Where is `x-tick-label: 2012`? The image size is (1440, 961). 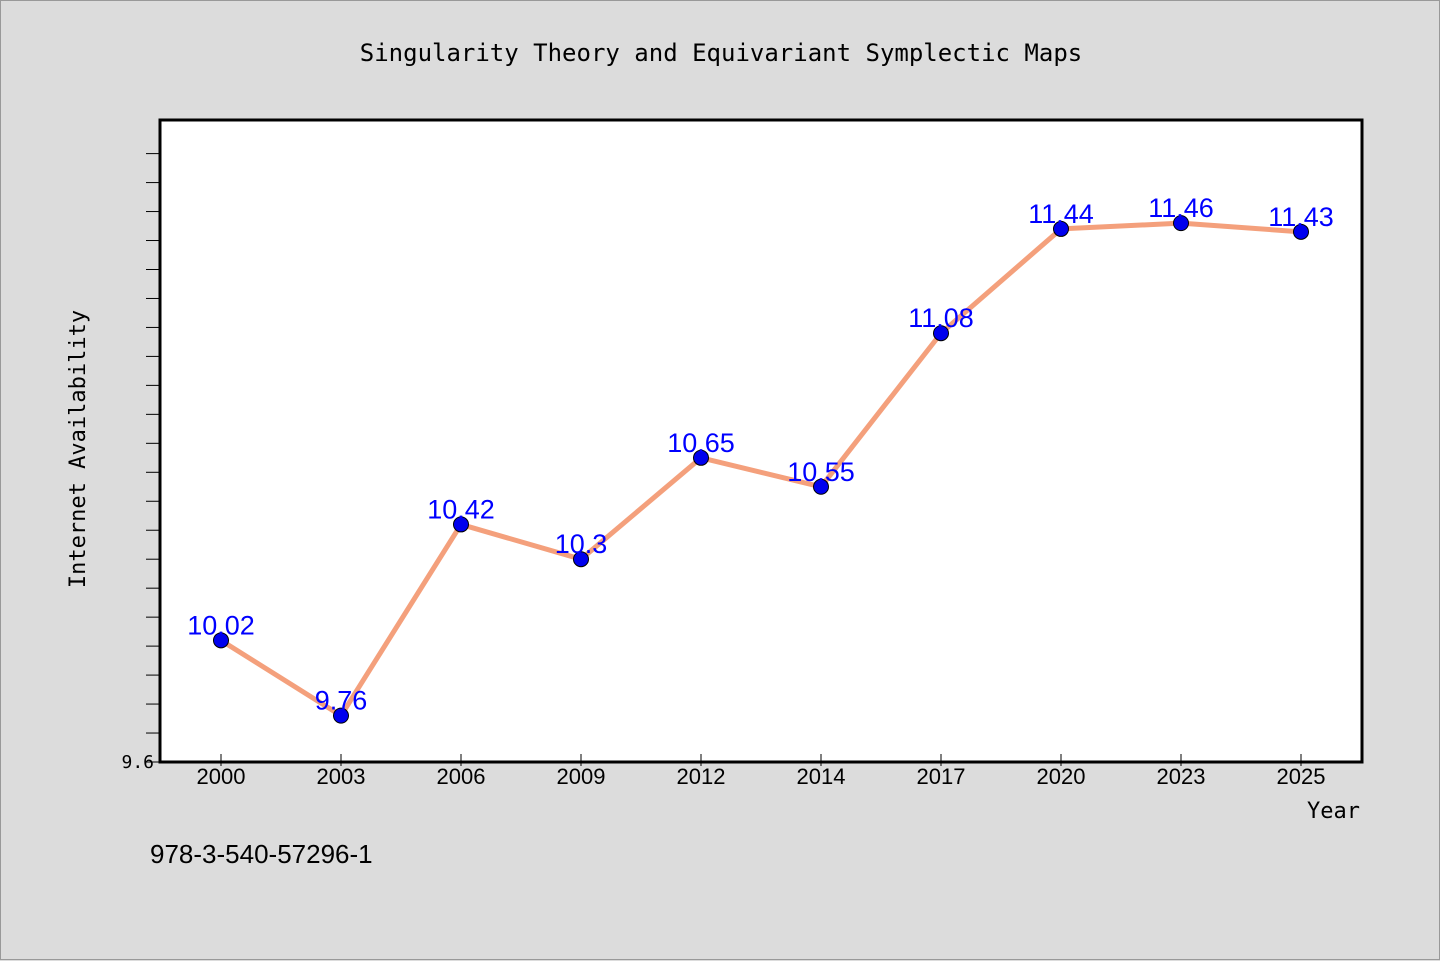
x-tick-label: 2012 is located at coordinates (701, 776).